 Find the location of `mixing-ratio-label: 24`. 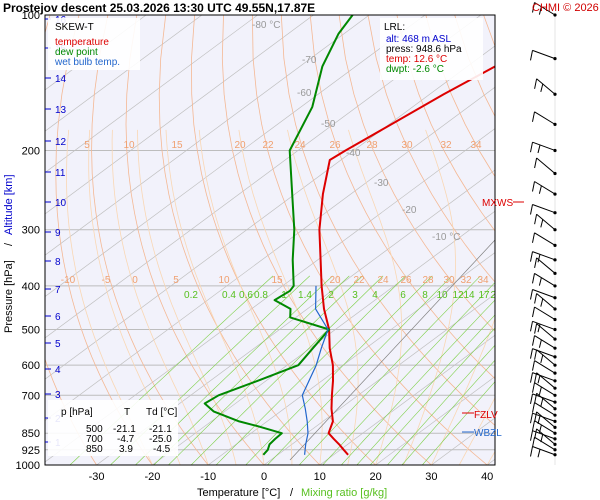

mixing-ratio-label: 24 is located at coordinates (383, 280).